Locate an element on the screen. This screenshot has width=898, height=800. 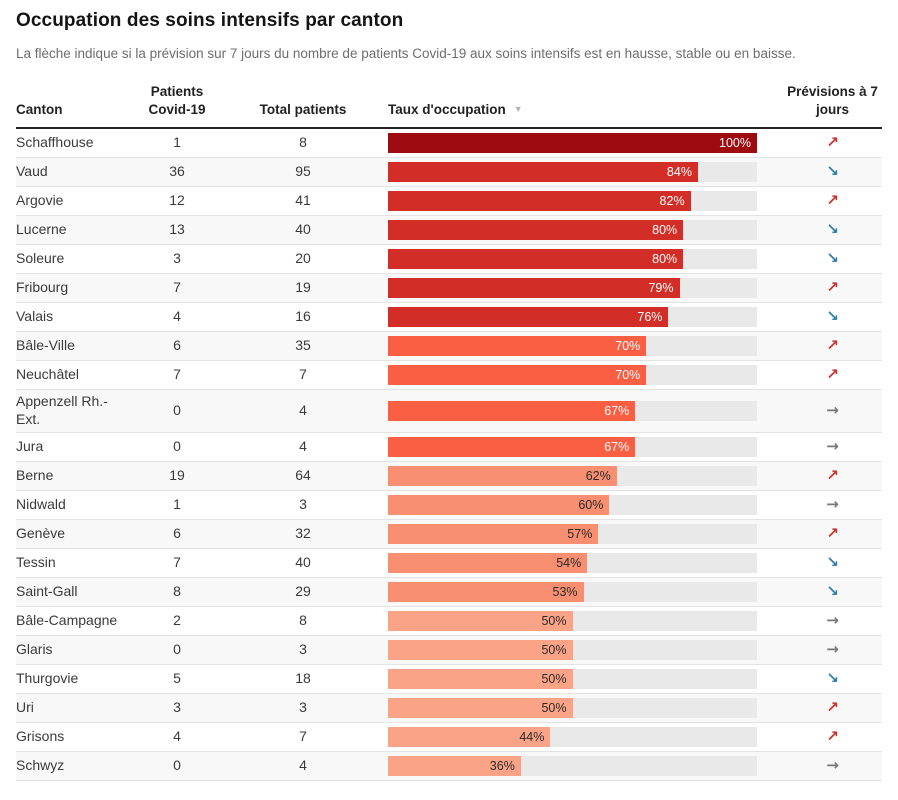
occupancy-percent-label: 67% is located at coordinates (617, 446).